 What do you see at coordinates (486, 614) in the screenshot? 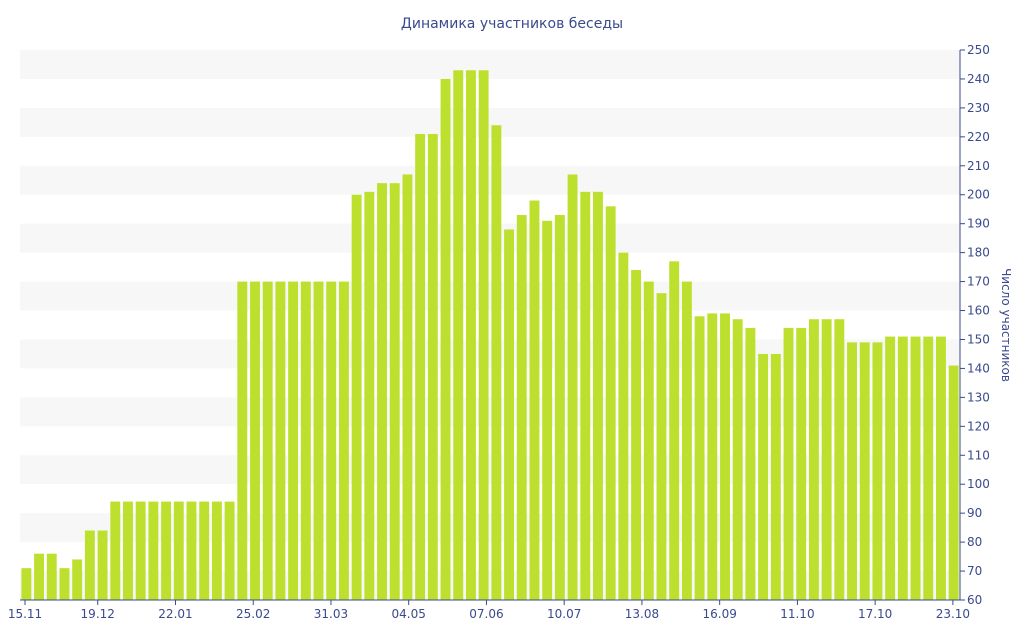
I see `x-tick-label: 07.06` at bounding box center [486, 614].